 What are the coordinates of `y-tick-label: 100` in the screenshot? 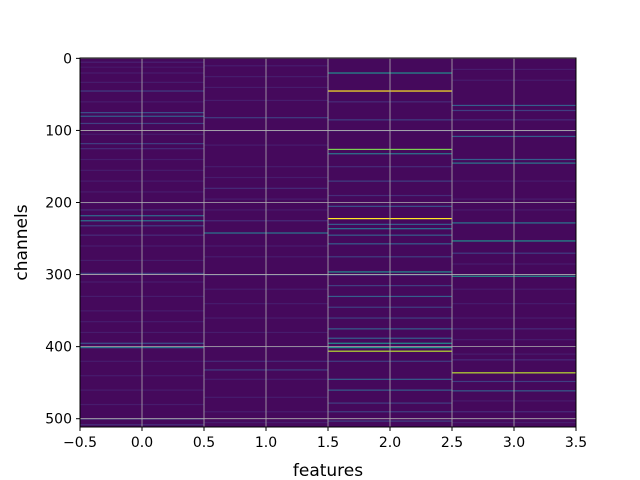 It's located at (58, 131).